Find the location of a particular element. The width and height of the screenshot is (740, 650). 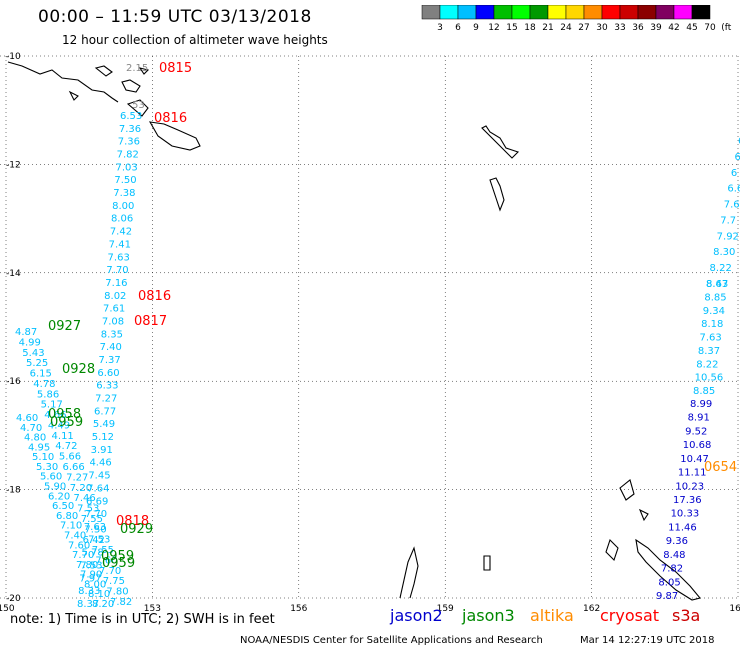

wave-height-value: 4.11 is located at coordinates (63, 436).